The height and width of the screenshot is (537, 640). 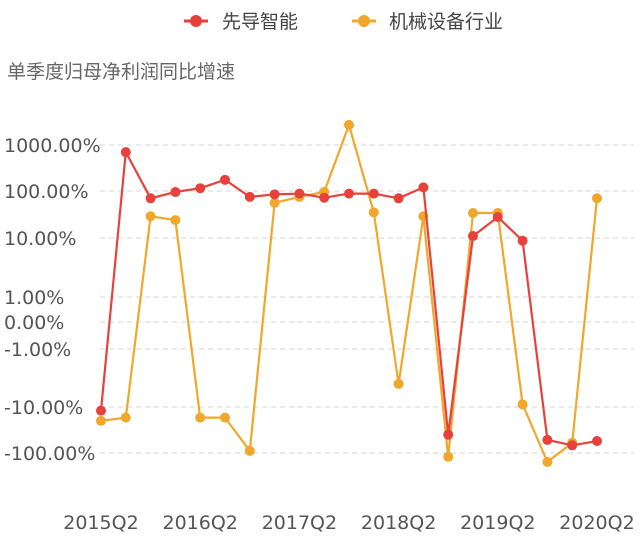 I want to click on x-tick-label: 2020Q2, so click(x=596, y=523).